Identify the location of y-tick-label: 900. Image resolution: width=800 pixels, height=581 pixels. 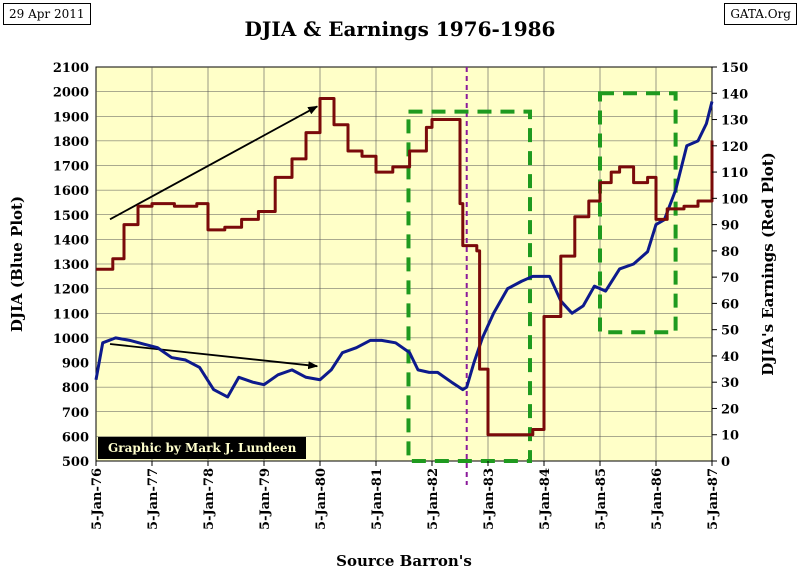
(75, 364).